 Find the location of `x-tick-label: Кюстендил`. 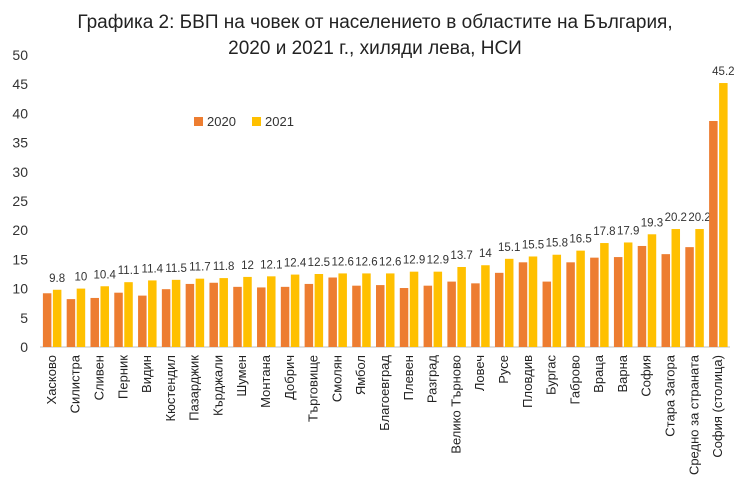

x-tick-label: Кюстендил is located at coordinates (170, 388).